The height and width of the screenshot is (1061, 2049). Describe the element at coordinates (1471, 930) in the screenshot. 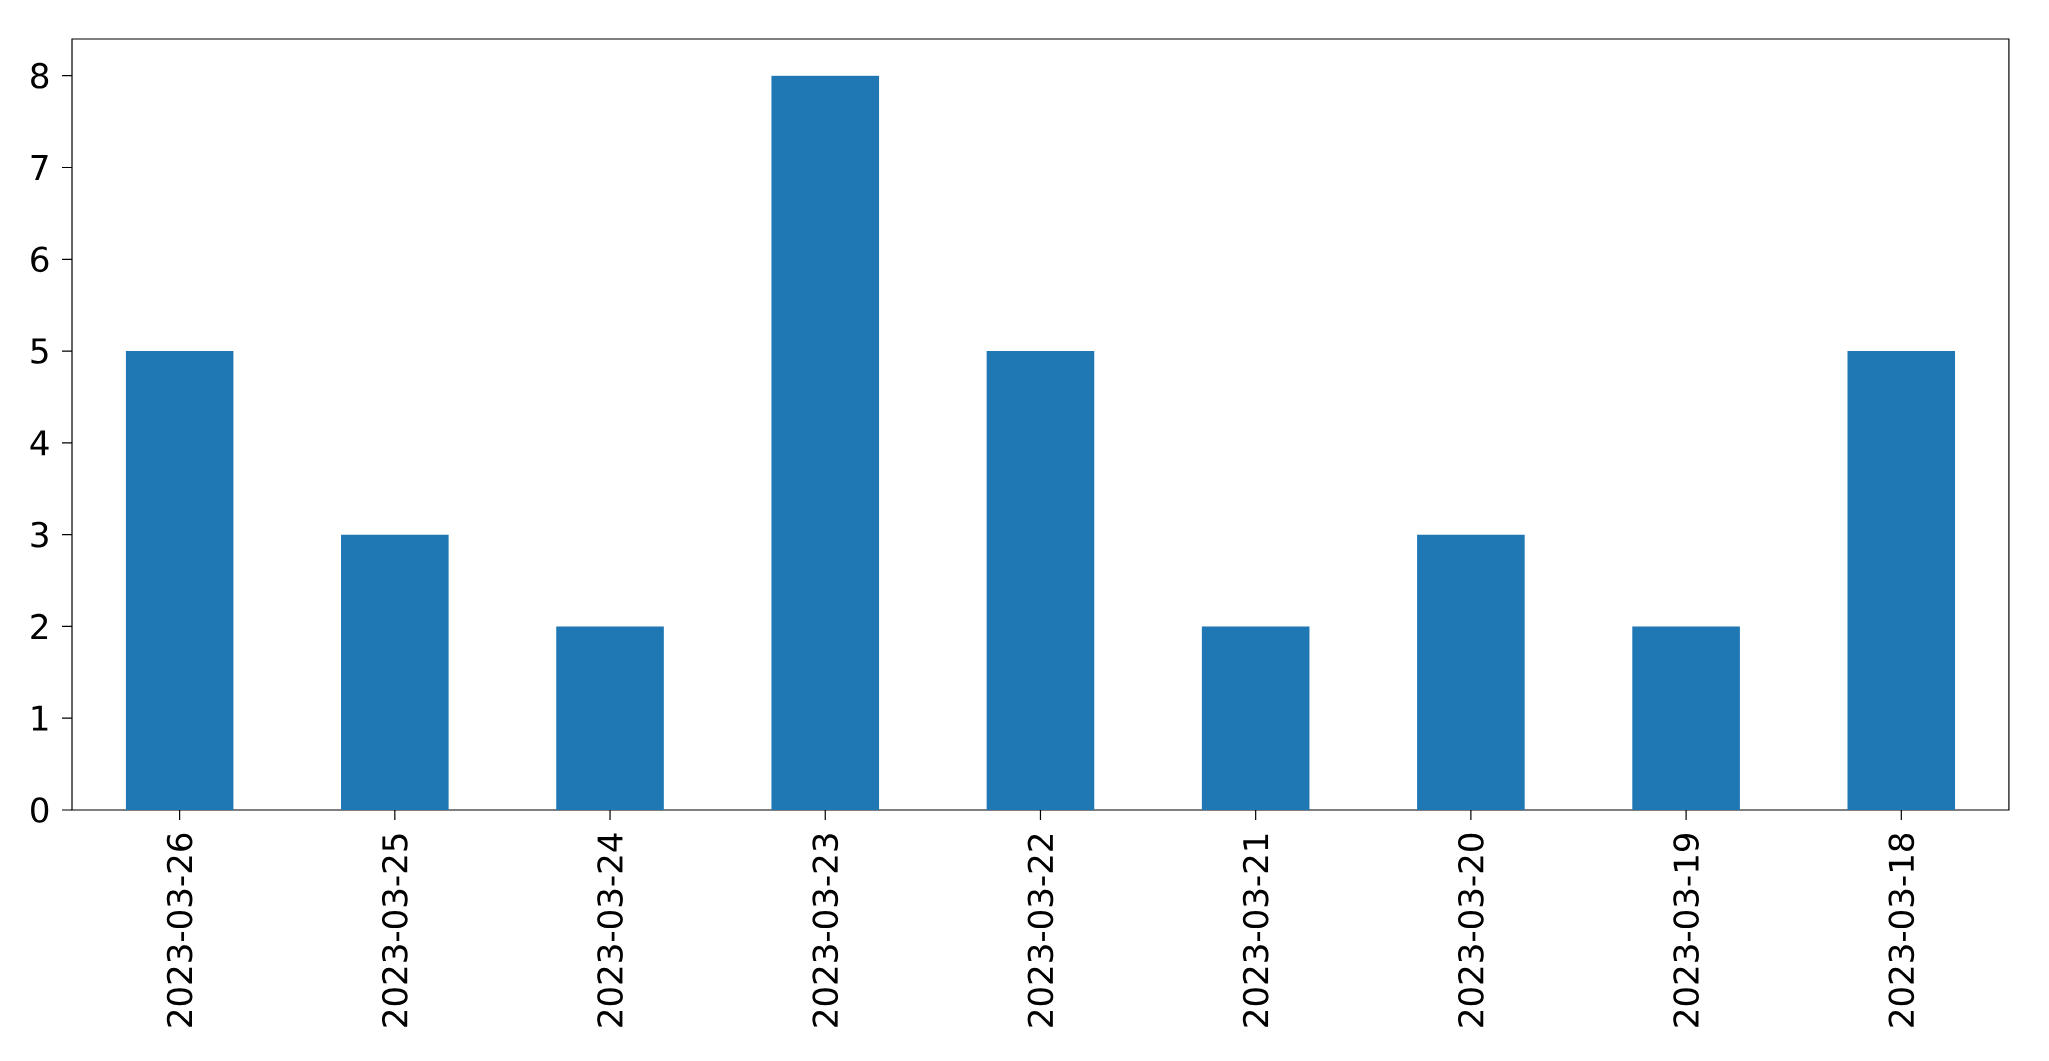

I see `x-tick-label: 2023-03-20` at that location.